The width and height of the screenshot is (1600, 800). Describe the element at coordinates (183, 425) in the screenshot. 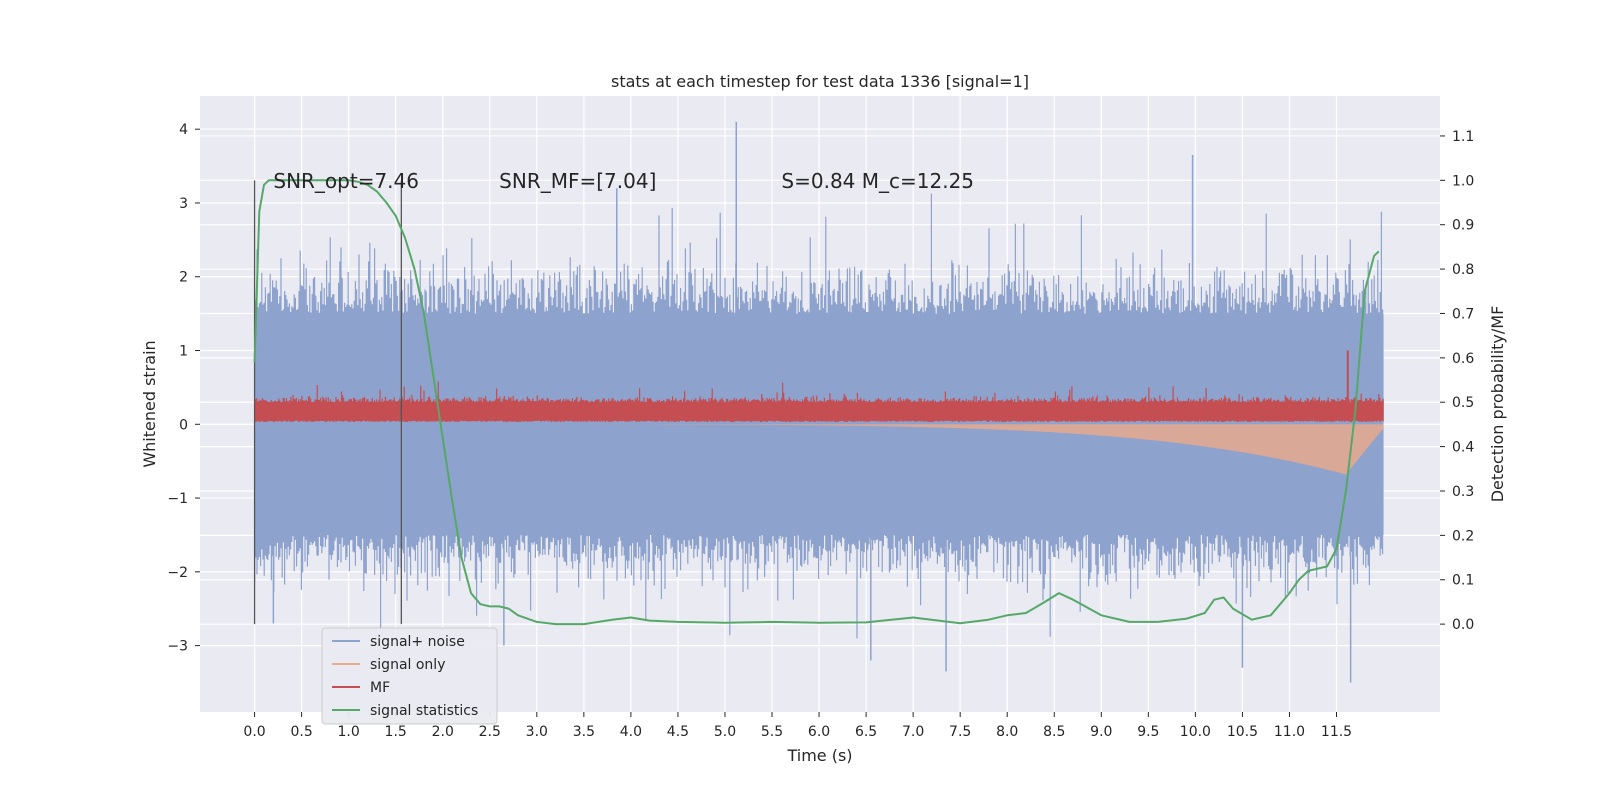

I see `y-tick-label: 0` at that location.